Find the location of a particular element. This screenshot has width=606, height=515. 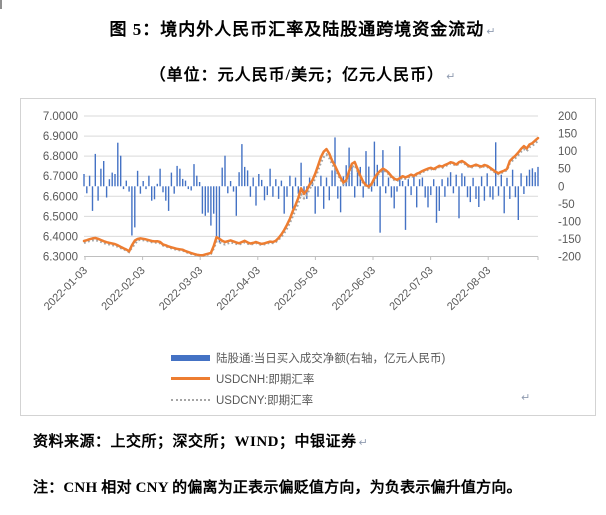

right-axis-tick: 0 is located at coordinates (561, 187).